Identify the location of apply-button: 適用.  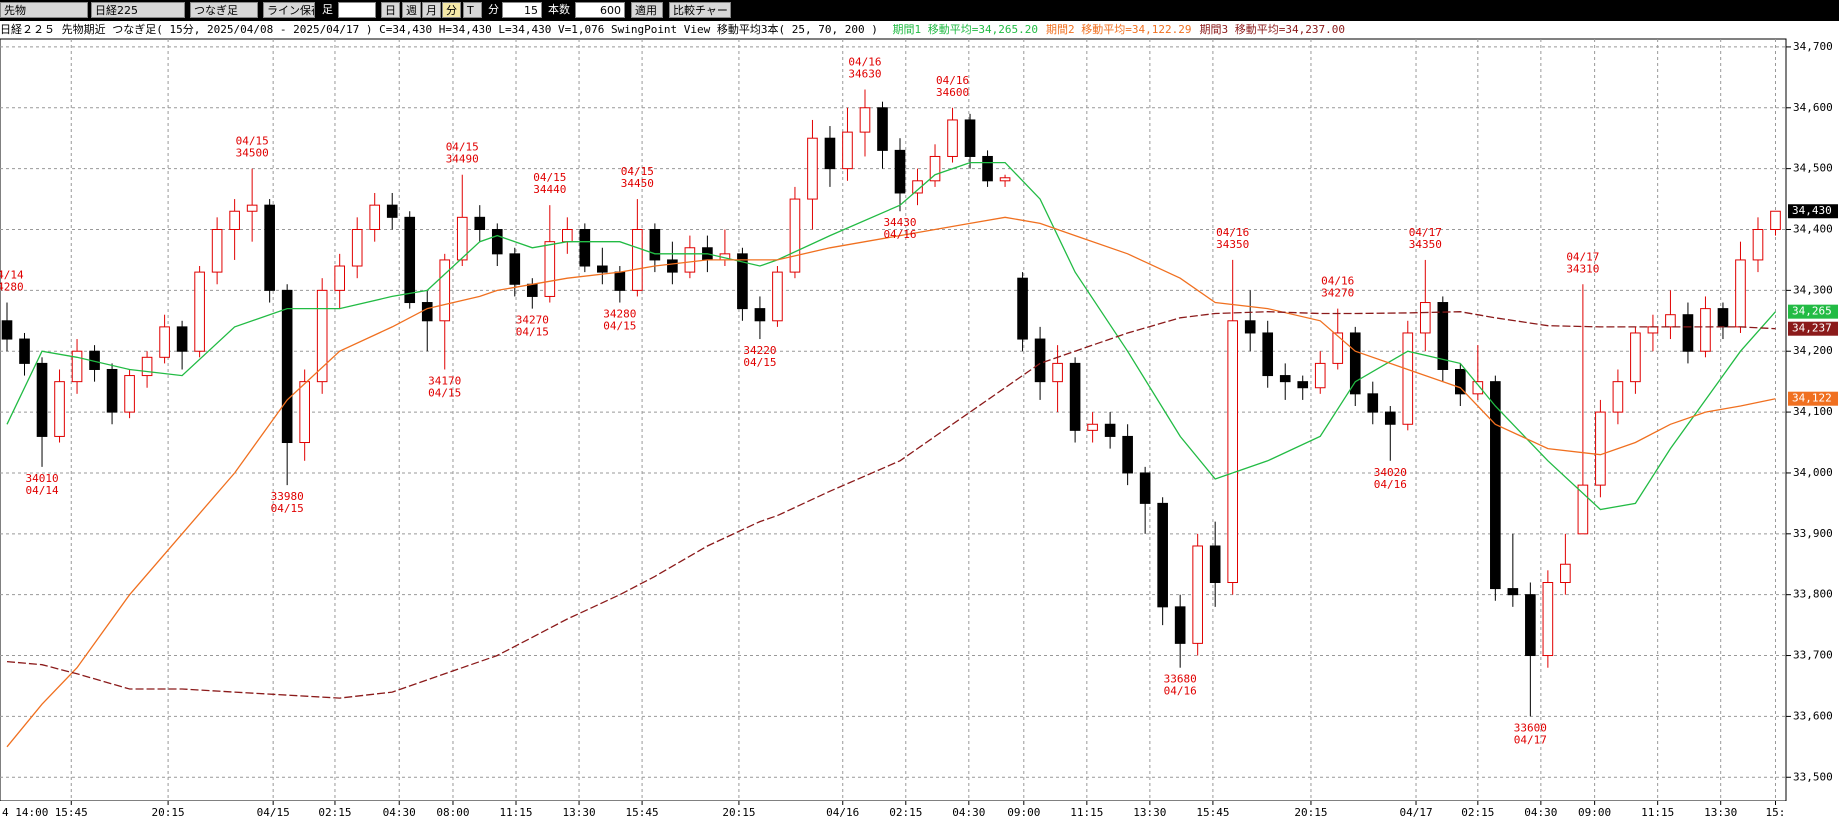
(647, 10).